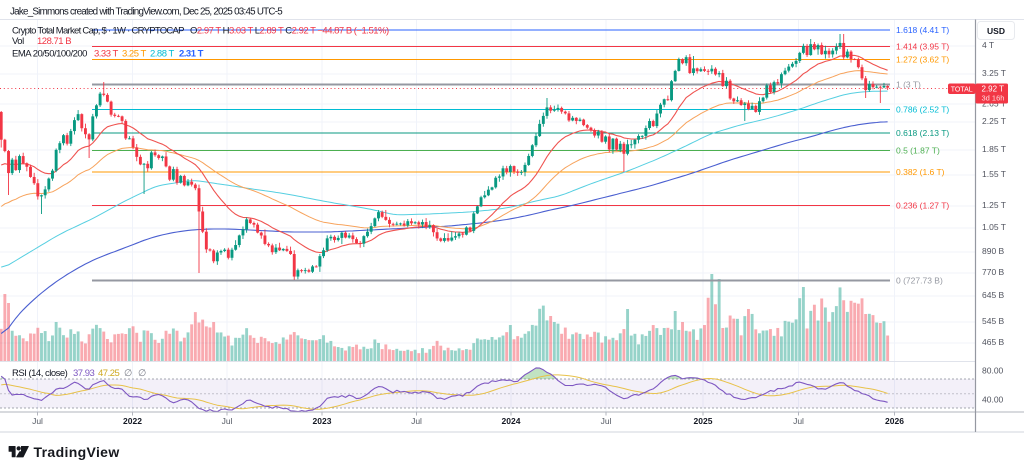 The height and width of the screenshot is (473, 1024). Describe the element at coordinates (994, 149) in the screenshot. I see `svg-text: 1.85 T` at that location.